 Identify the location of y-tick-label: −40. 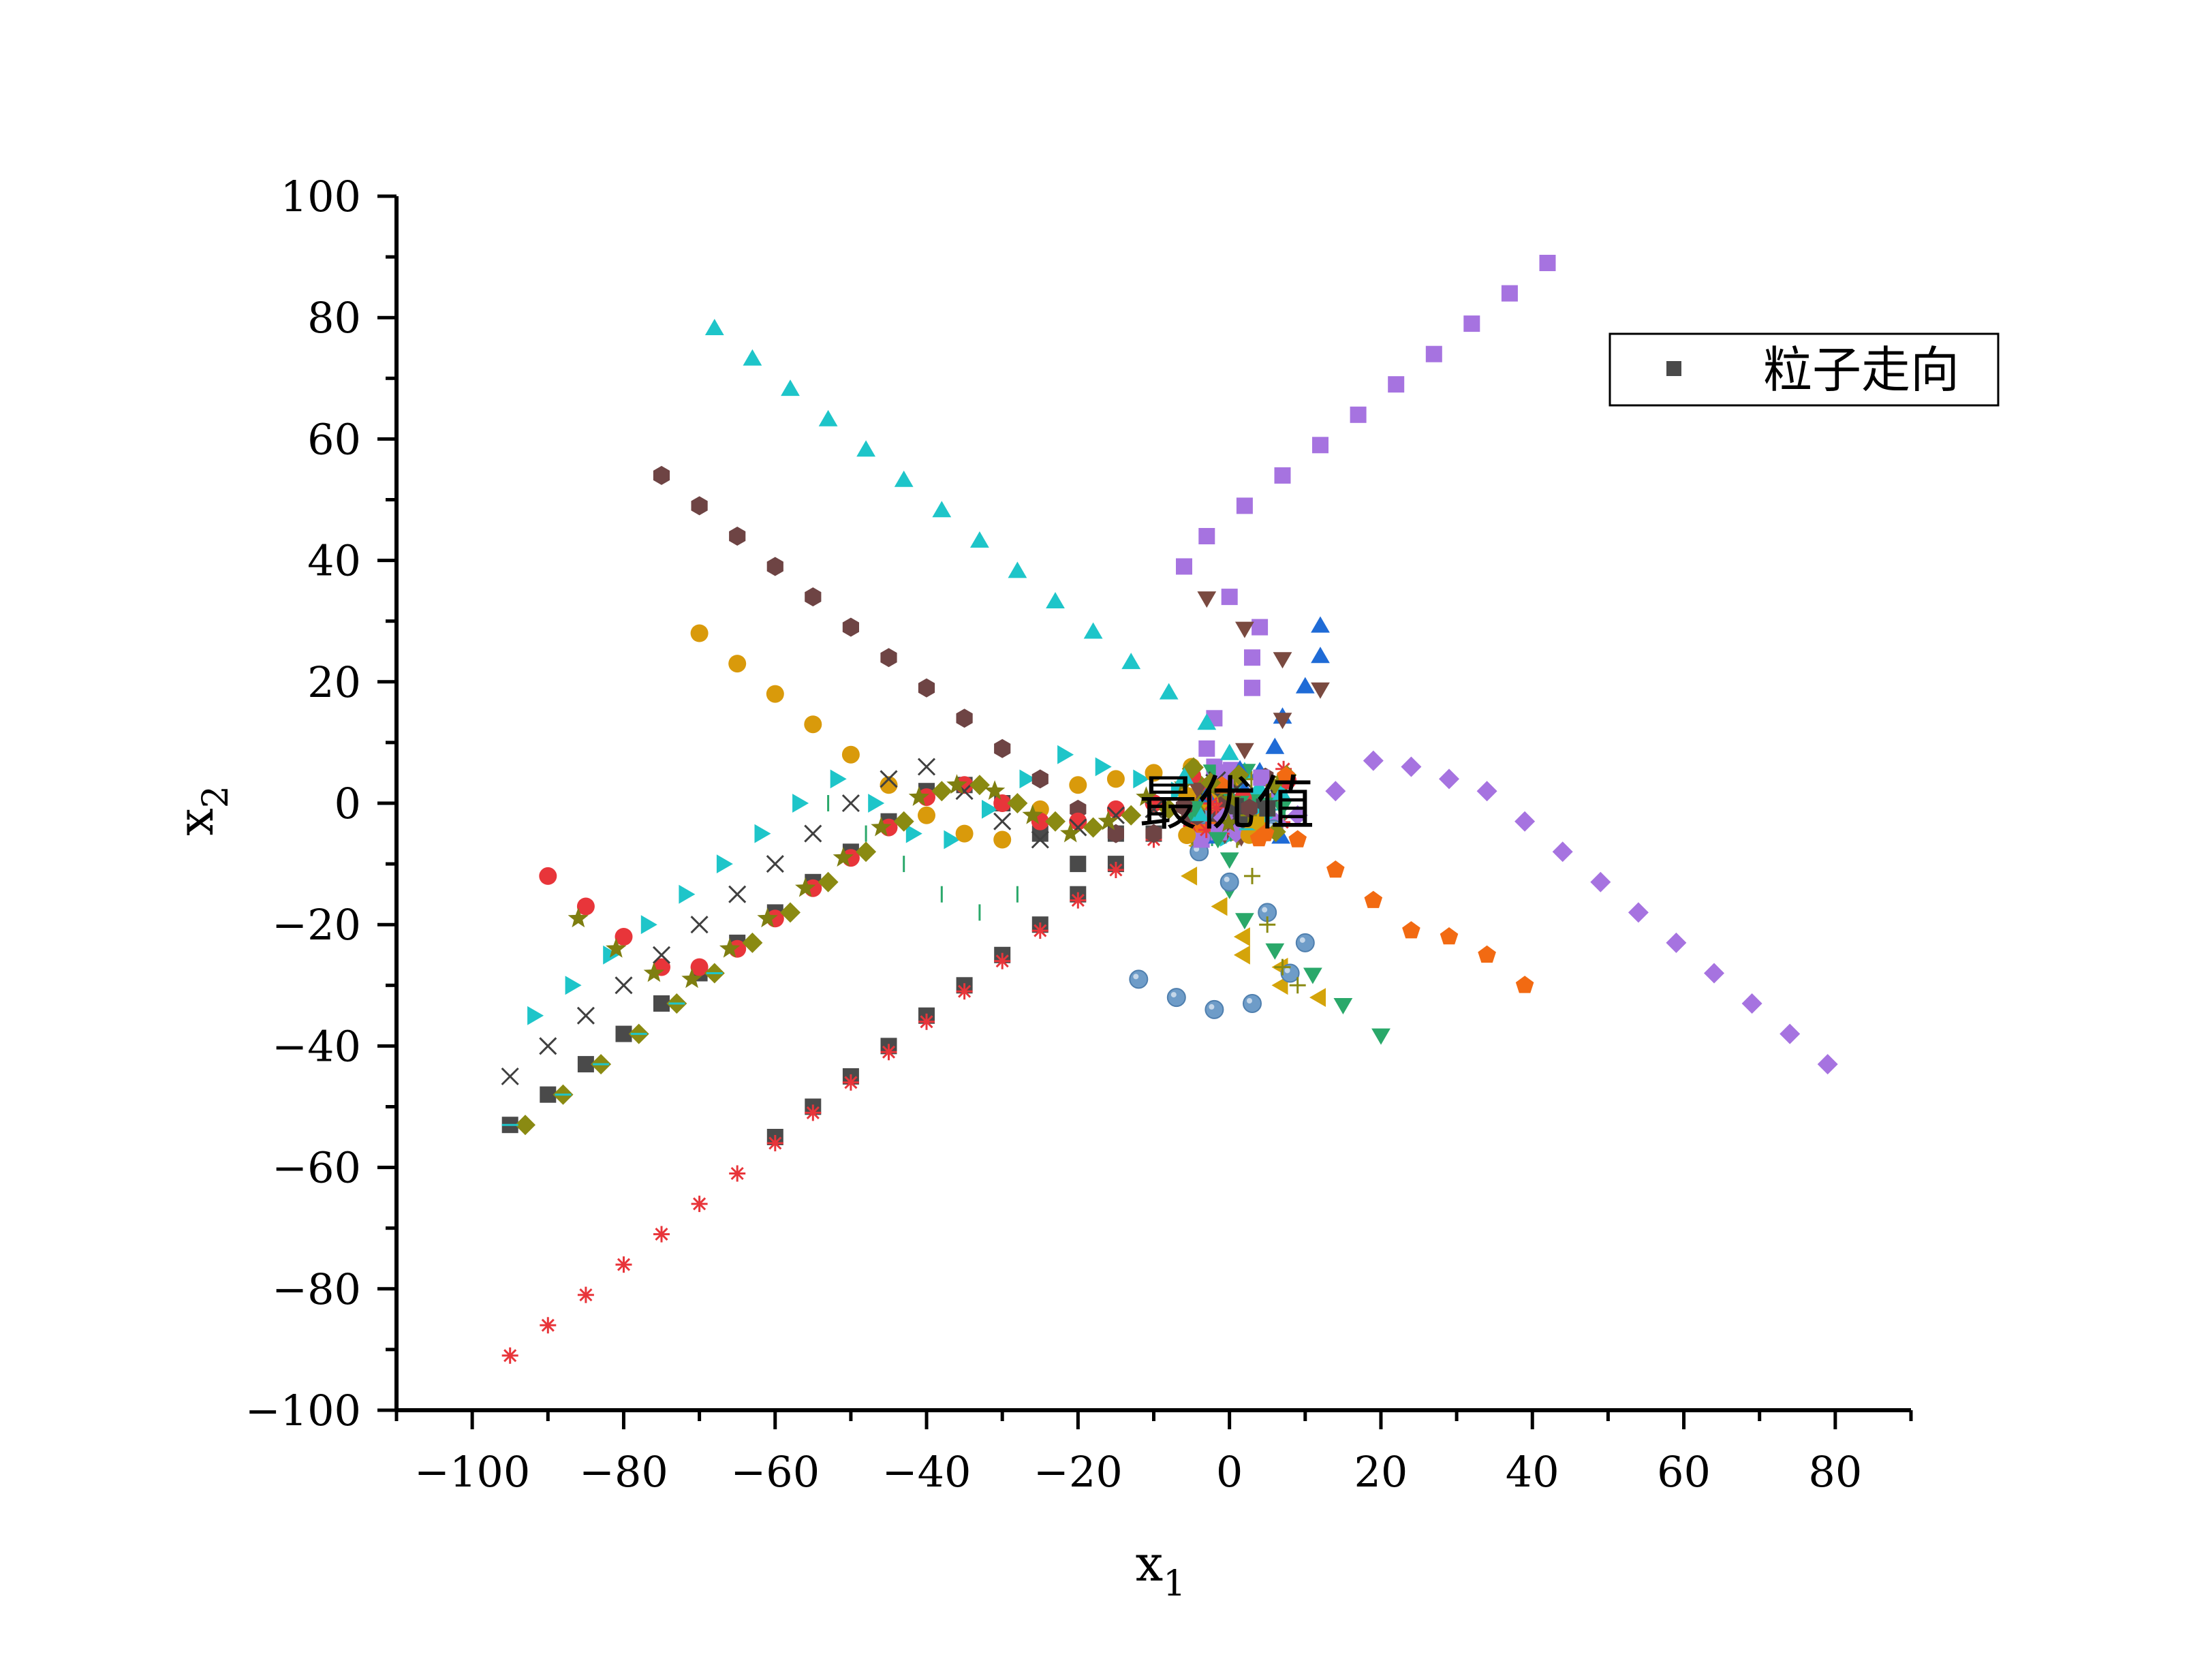
(316, 1046).